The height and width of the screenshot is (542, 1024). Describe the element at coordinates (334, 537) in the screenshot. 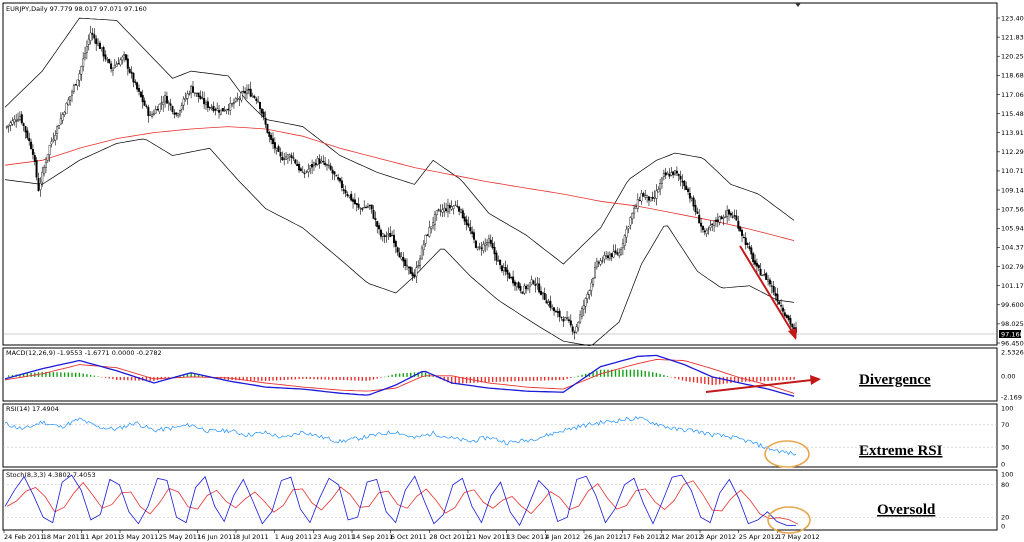

I see `time-axis-label: 23 Aug 2011` at that location.